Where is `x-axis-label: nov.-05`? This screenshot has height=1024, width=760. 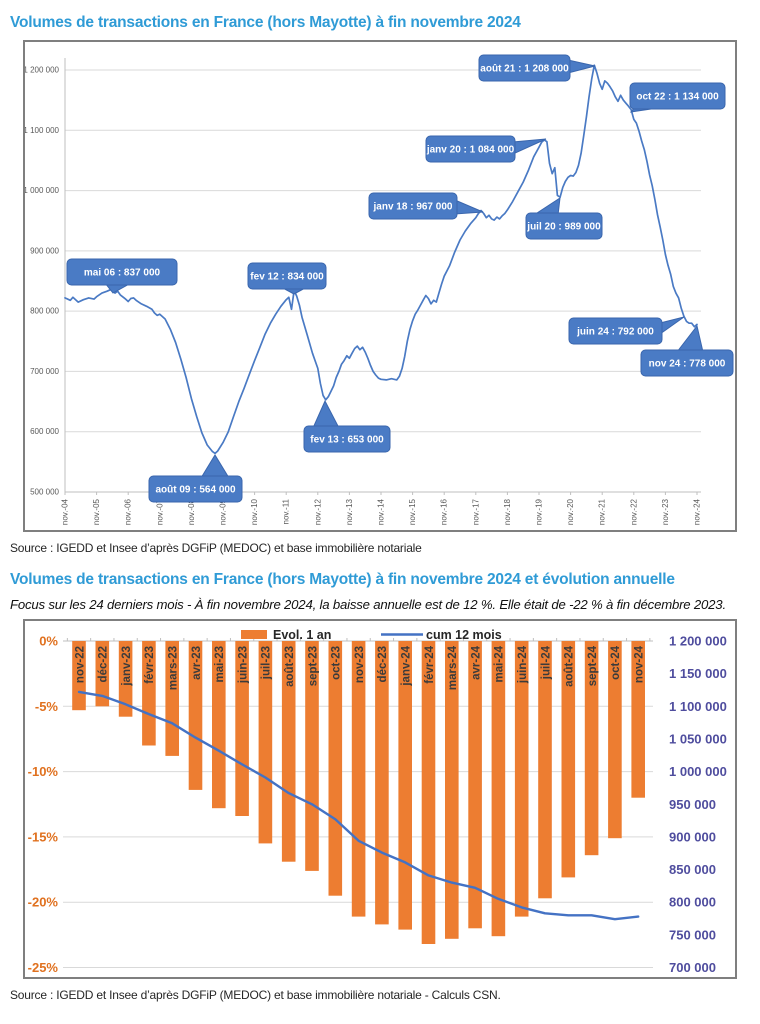
x-axis-label: nov.-05 is located at coordinates (96, 511).